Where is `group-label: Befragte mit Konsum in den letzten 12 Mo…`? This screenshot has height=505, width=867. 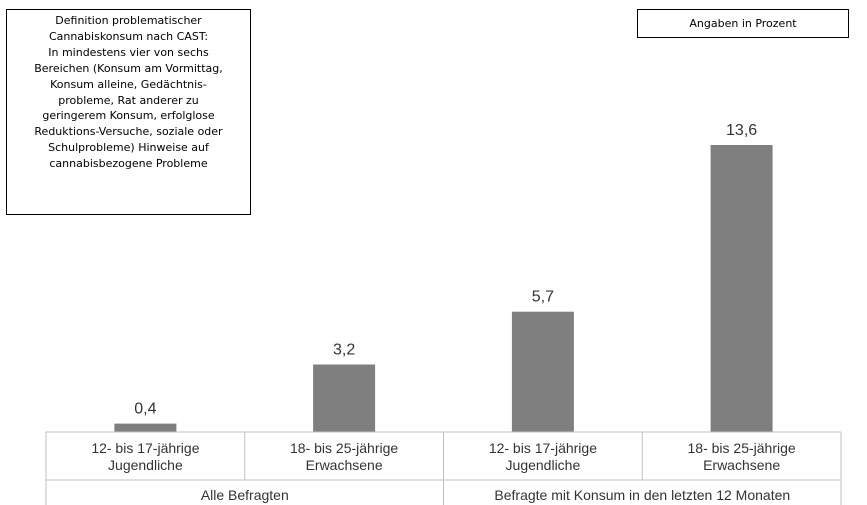
group-label: Befragte mit Konsum in den letzten 12 Mo… is located at coordinates (642, 495).